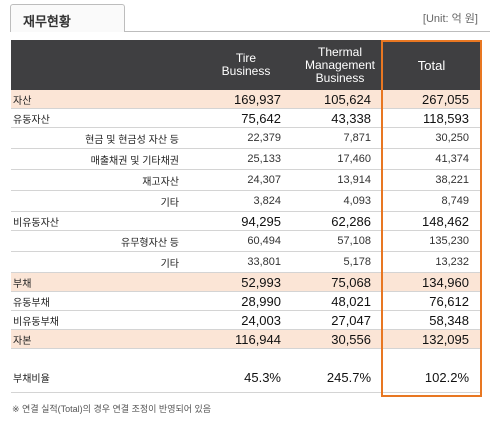 The width and height of the screenshot is (500, 421). What do you see at coordinates (22, 341) in the screenshot?
I see `row-label: 자본` at bounding box center [22, 341].